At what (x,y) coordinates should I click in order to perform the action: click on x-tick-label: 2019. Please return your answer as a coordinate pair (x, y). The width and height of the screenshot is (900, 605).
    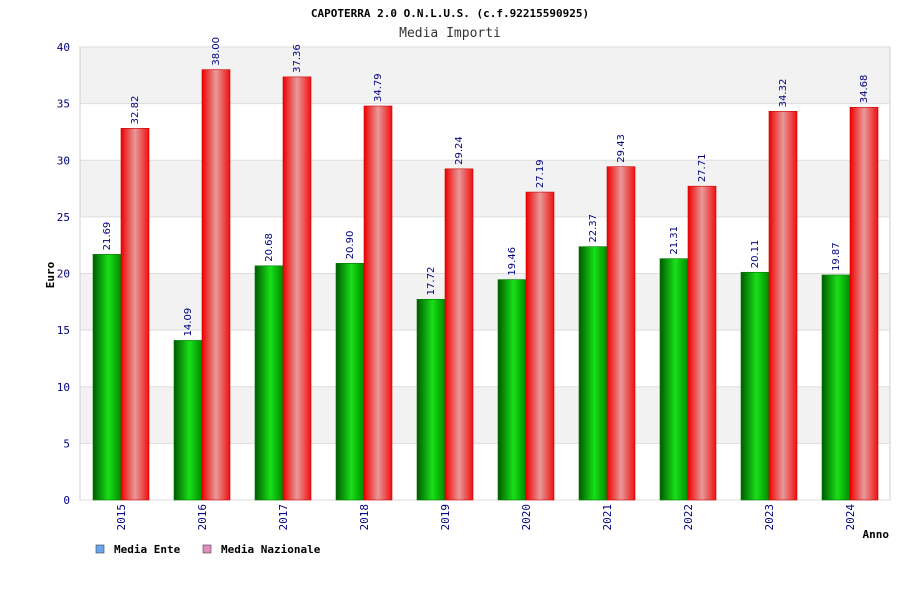
    Looking at the image, I should click on (445, 517).